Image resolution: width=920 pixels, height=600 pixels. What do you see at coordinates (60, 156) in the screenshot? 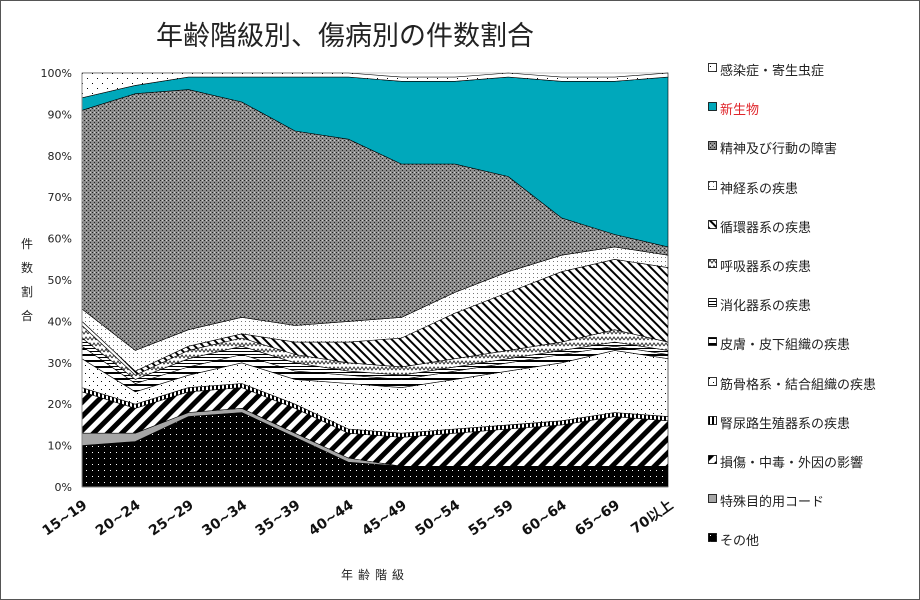
I see `y-tick-label: 80%` at bounding box center [60, 156].